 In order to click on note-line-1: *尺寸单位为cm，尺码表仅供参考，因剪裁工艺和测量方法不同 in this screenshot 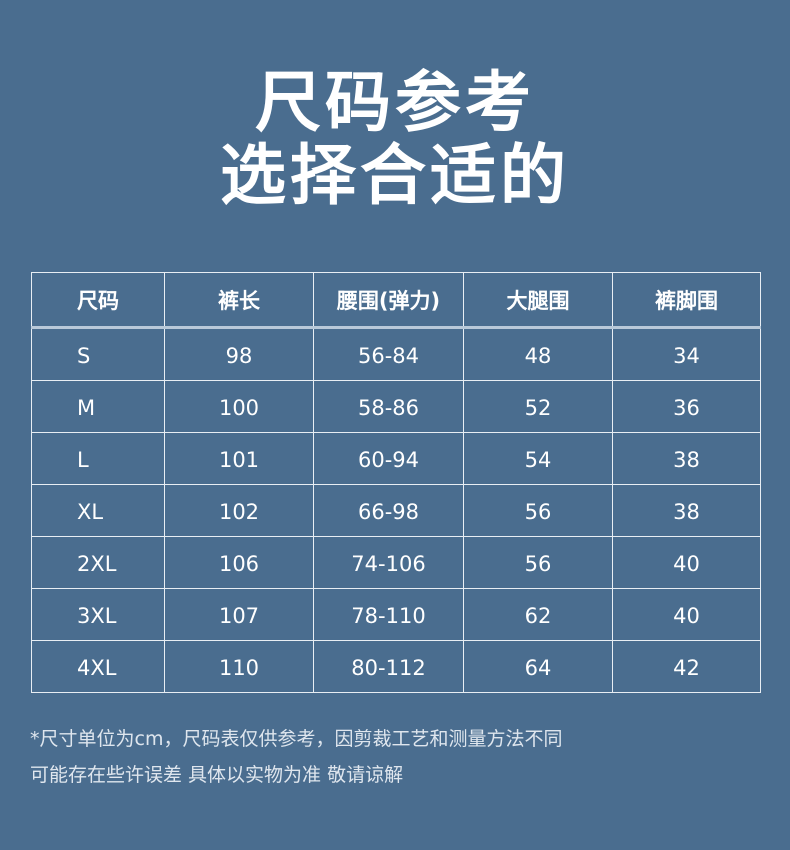, I will do `click(296, 739)`.